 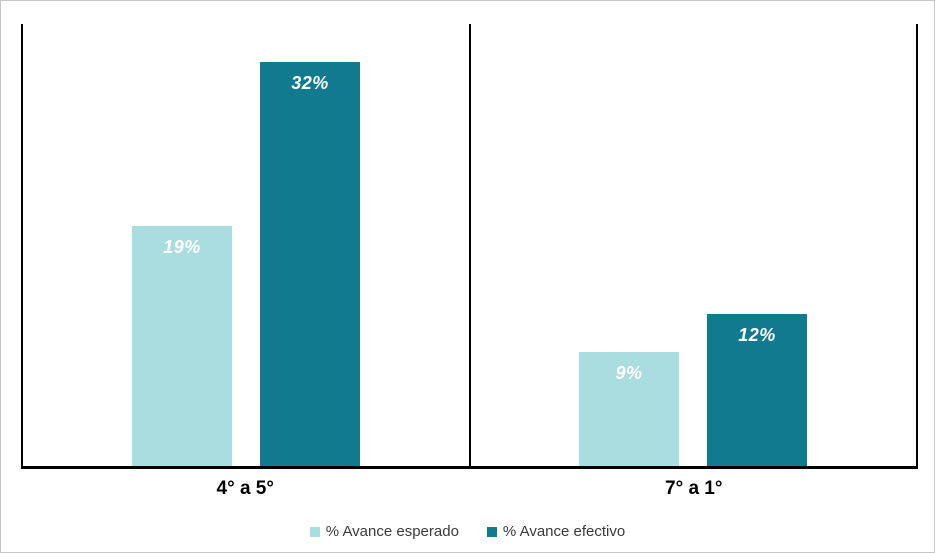 What do you see at coordinates (310, 264) in the screenshot?
I see `bar-efectivo-group1: 32%` at bounding box center [310, 264].